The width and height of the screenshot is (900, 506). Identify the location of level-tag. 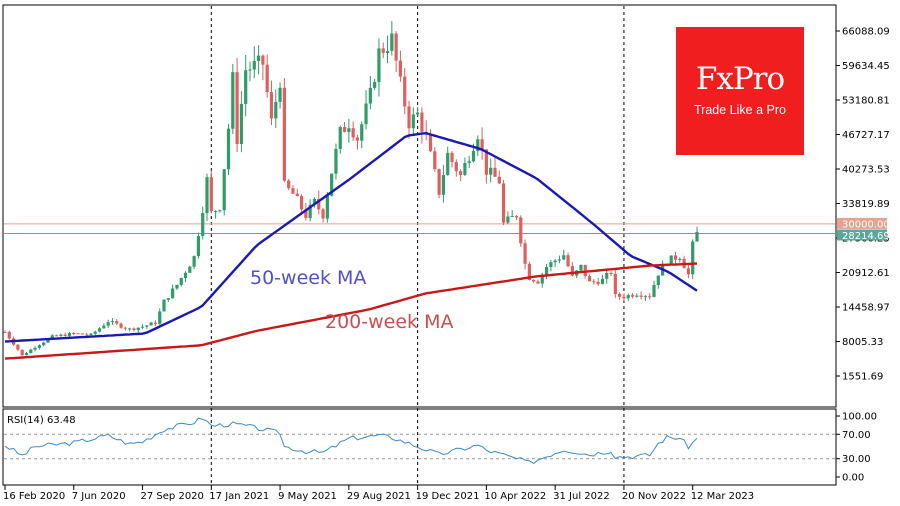
(862, 235).